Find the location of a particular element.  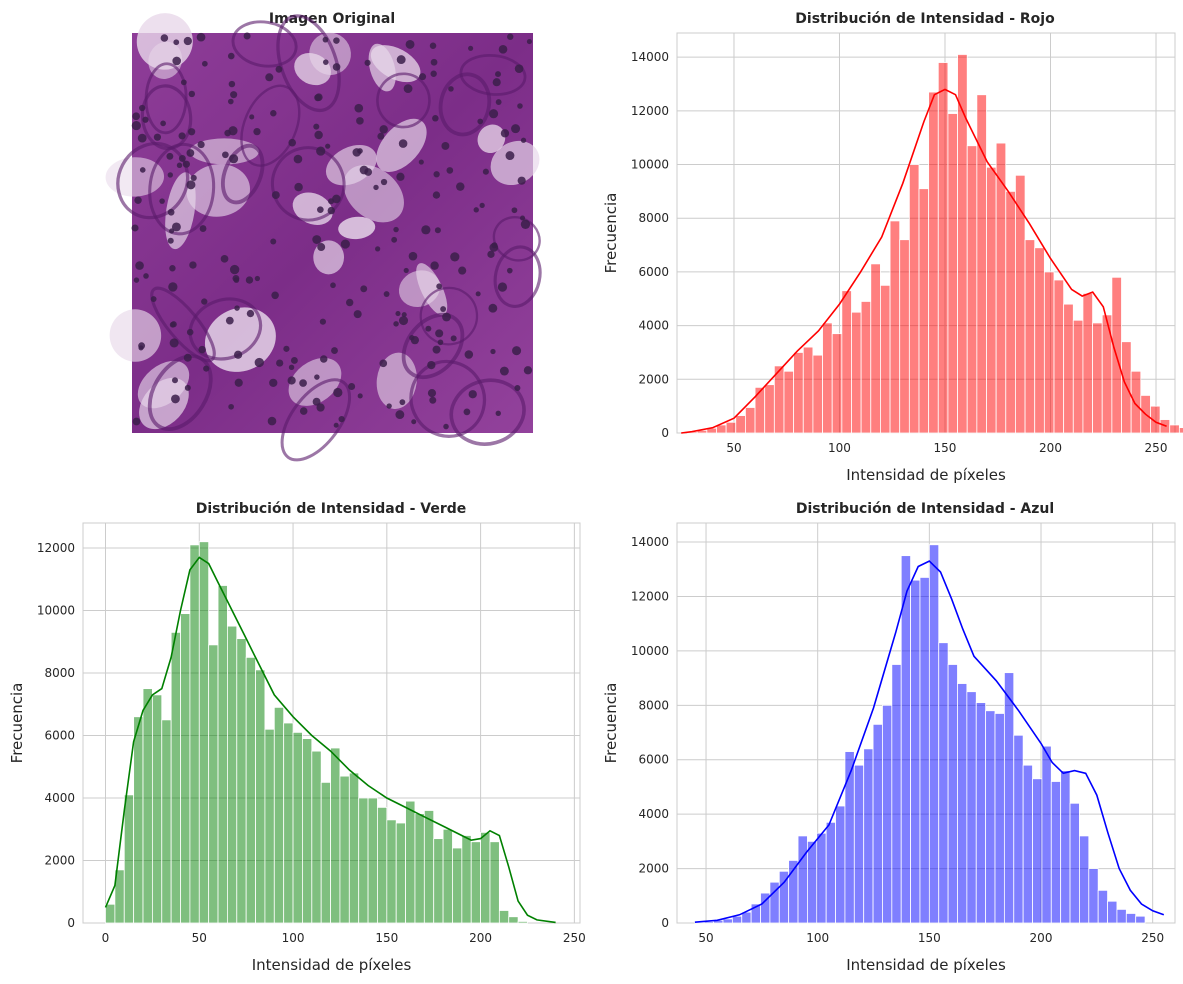

chart-title: Distribución de Intensidad - Verde is located at coordinates (331, 509).